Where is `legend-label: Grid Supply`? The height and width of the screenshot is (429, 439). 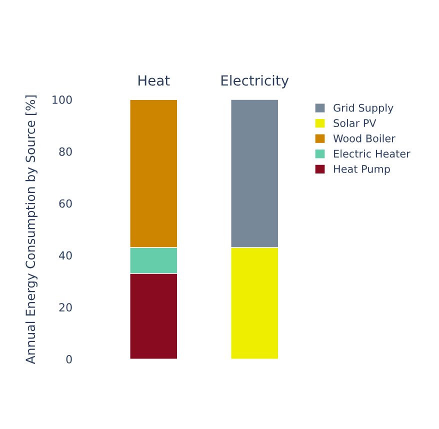 legend-label: Grid Supply is located at coordinates (364, 109).